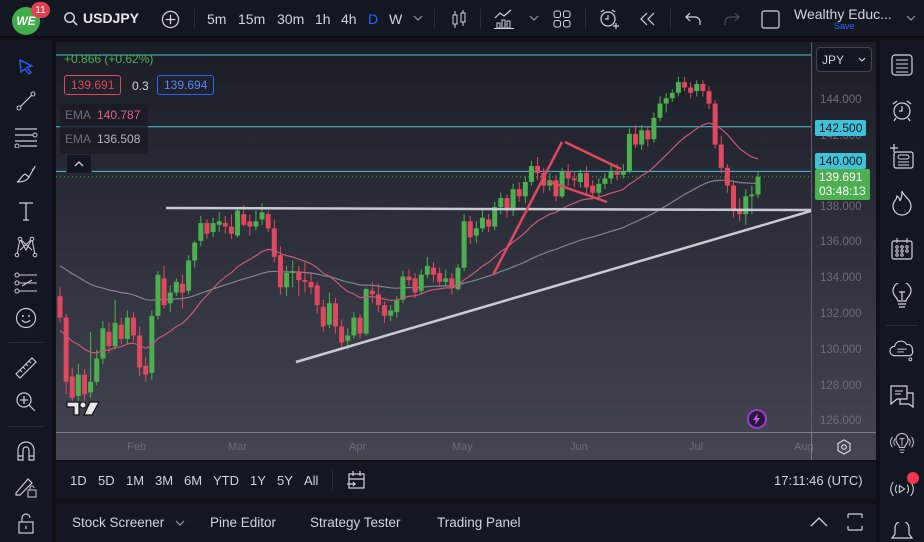 The width and height of the screenshot is (924, 542). What do you see at coordinates (93, 85) in the screenshot?
I see `sell-button: 139.691` at bounding box center [93, 85].